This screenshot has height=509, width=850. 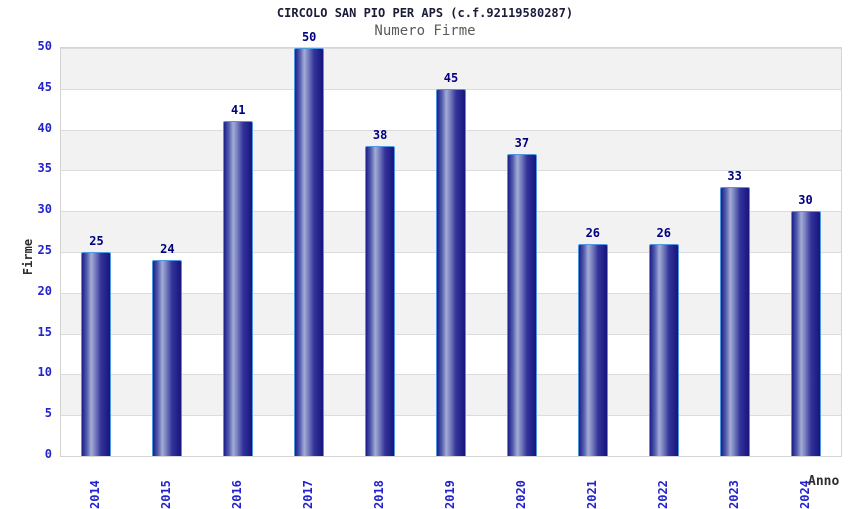 What do you see at coordinates (805, 200) in the screenshot?
I see `bar-value-label: 30` at bounding box center [805, 200].